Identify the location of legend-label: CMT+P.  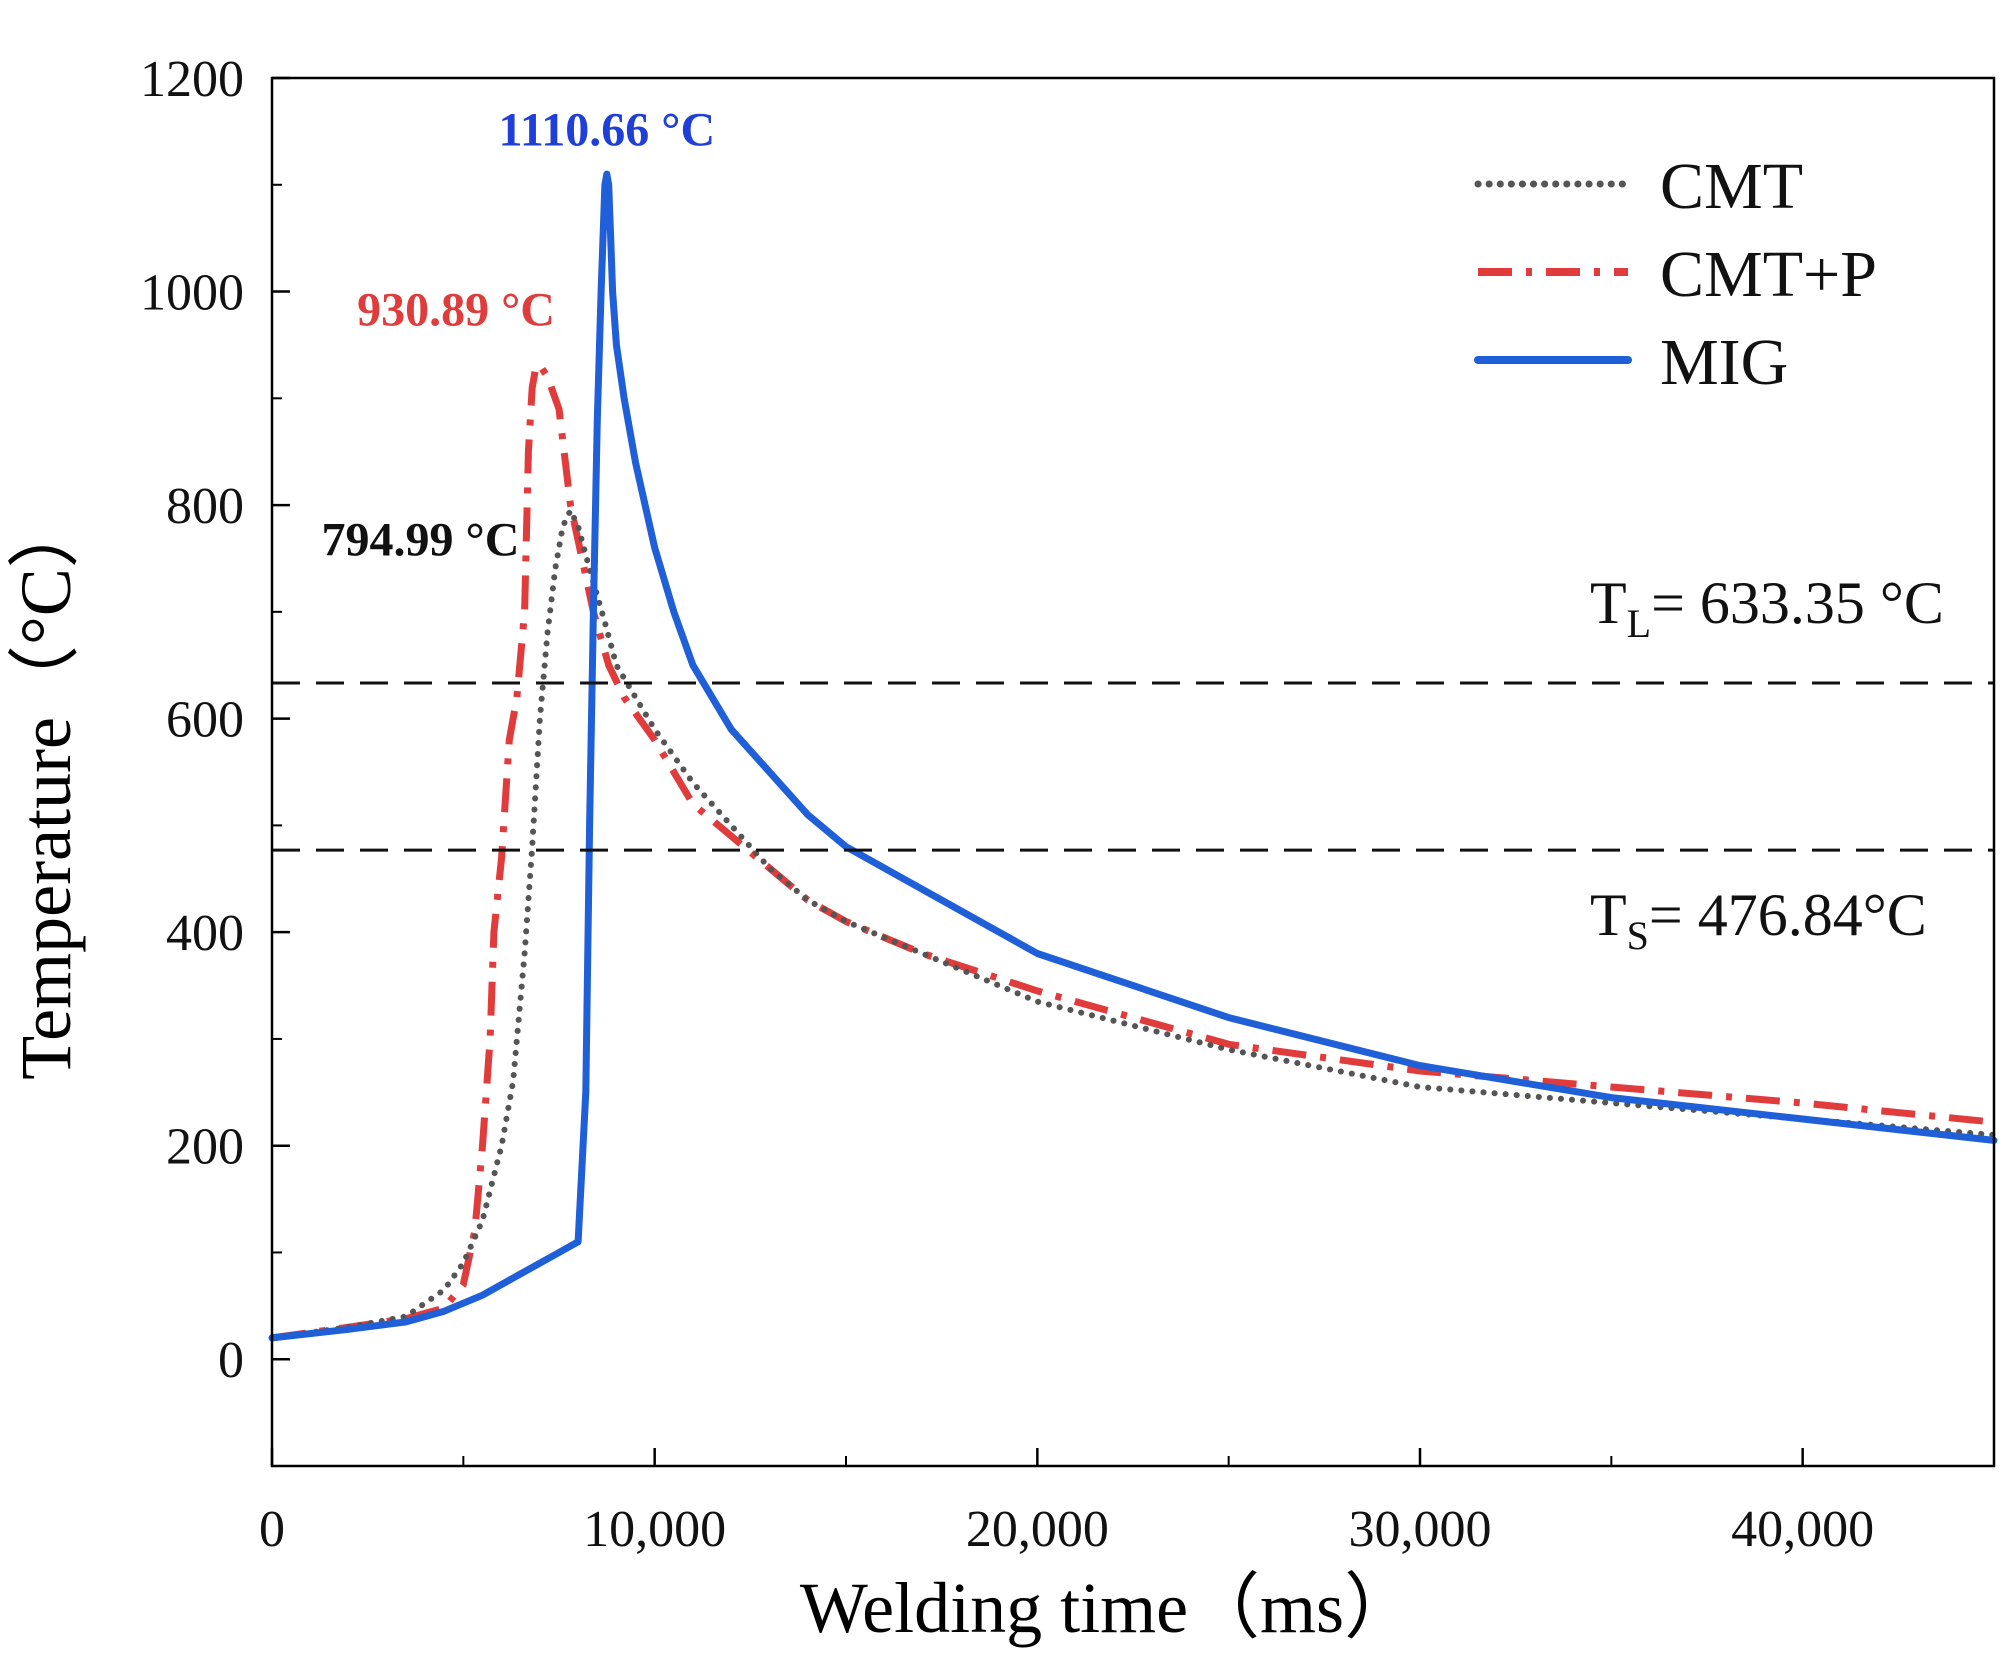
(1768, 274).